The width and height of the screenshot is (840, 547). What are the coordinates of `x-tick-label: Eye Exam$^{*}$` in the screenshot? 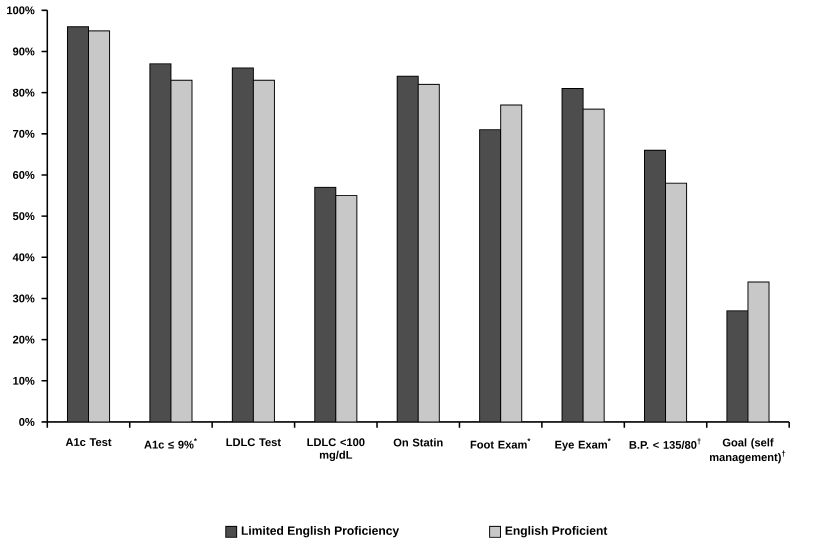 It's located at (583, 444).